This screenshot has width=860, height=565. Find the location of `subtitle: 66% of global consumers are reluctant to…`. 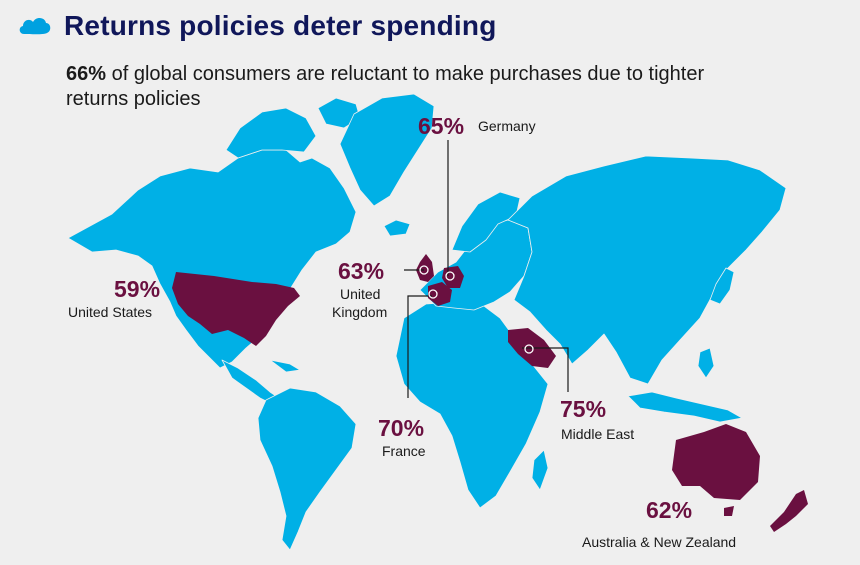

subtitle: 66% of global consumers are reluctant to… is located at coordinates (416, 87).